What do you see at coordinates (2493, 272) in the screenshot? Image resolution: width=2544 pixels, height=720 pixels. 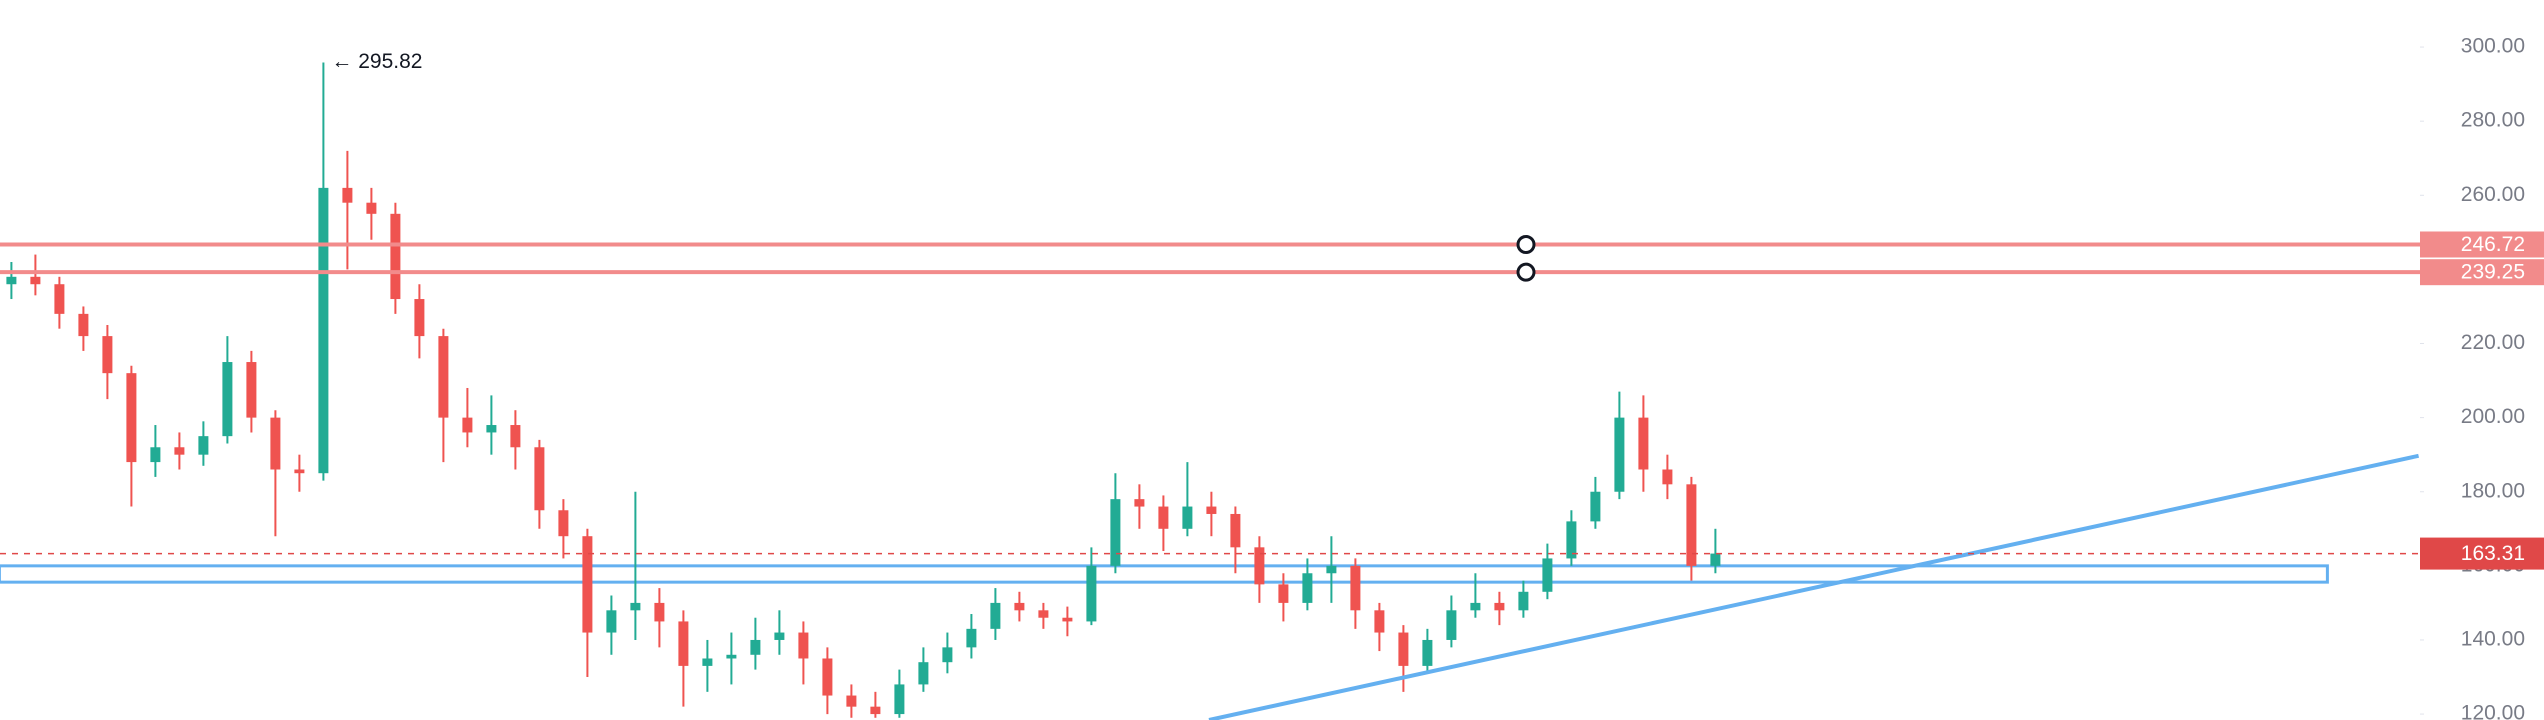 I see `level-label: 239.25` at bounding box center [2493, 272].